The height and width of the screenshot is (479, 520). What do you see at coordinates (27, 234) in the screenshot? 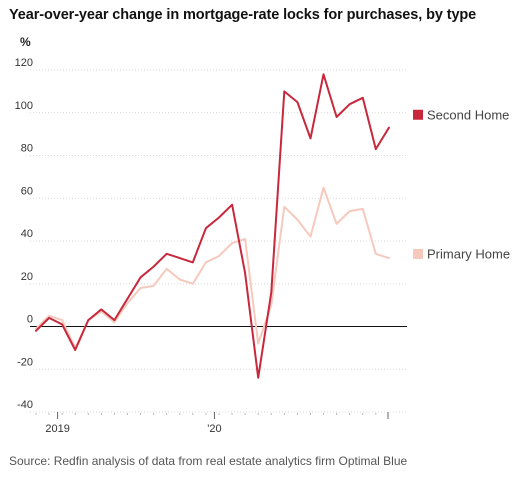
I see `y-tick-label: 40` at bounding box center [27, 234].